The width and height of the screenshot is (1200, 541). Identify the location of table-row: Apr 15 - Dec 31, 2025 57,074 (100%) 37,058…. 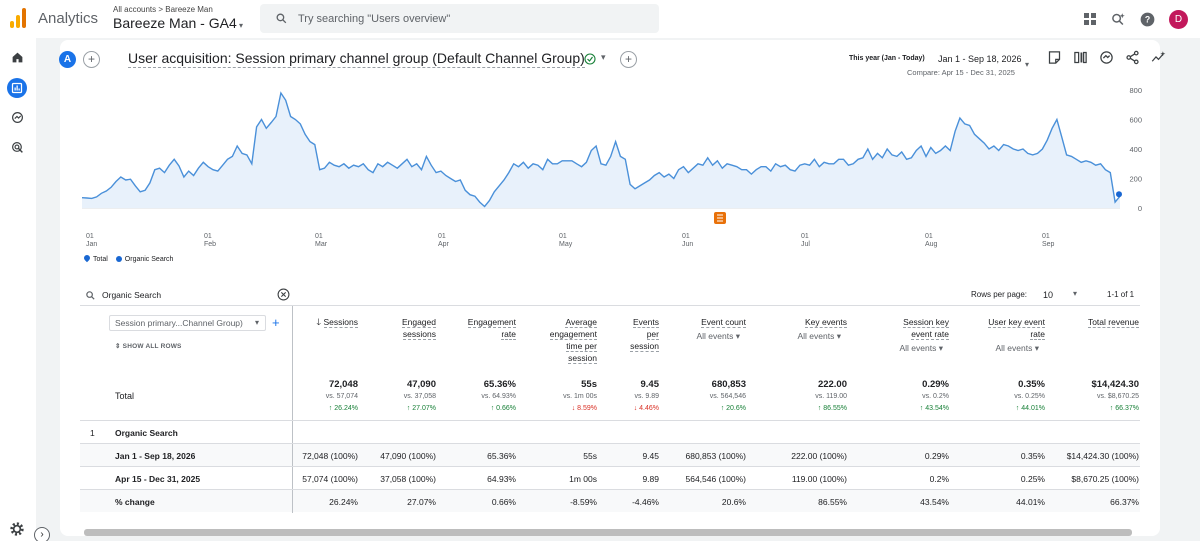
(610, 478).